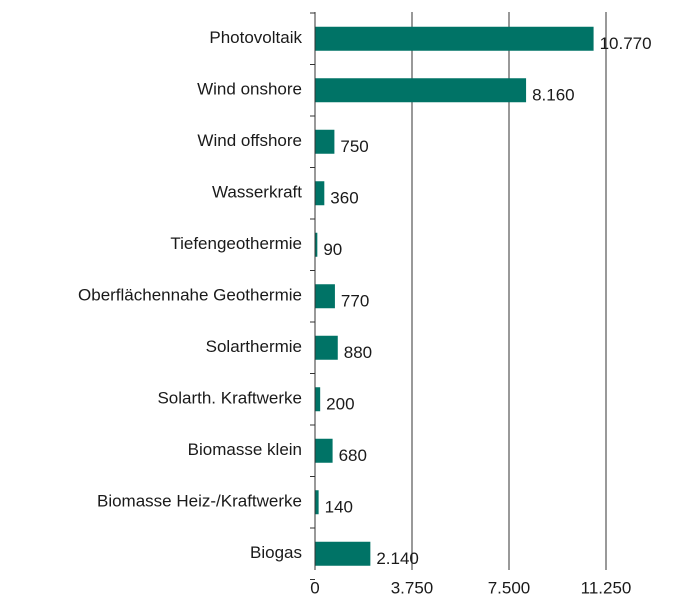  Describe the element at coordinates (355, 301) in the screenshot. I see `value-label: 770` at that location.